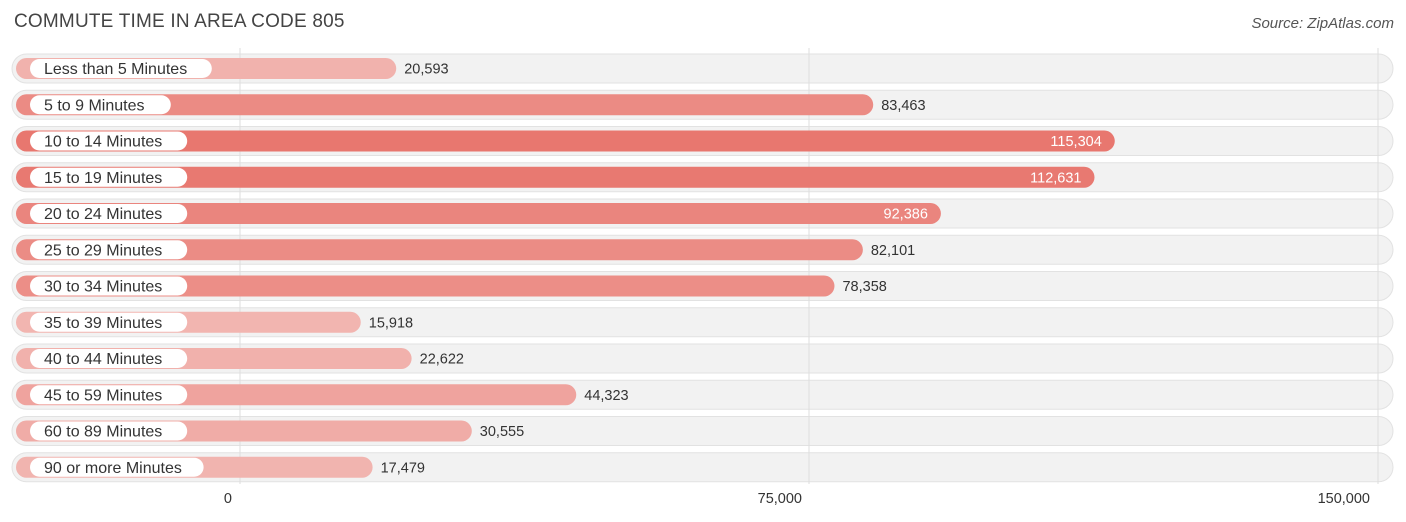 The image size is (1406, 522). I want to click on bar-row: 30 to 34 Minutes 78,358, so click(451, 286).